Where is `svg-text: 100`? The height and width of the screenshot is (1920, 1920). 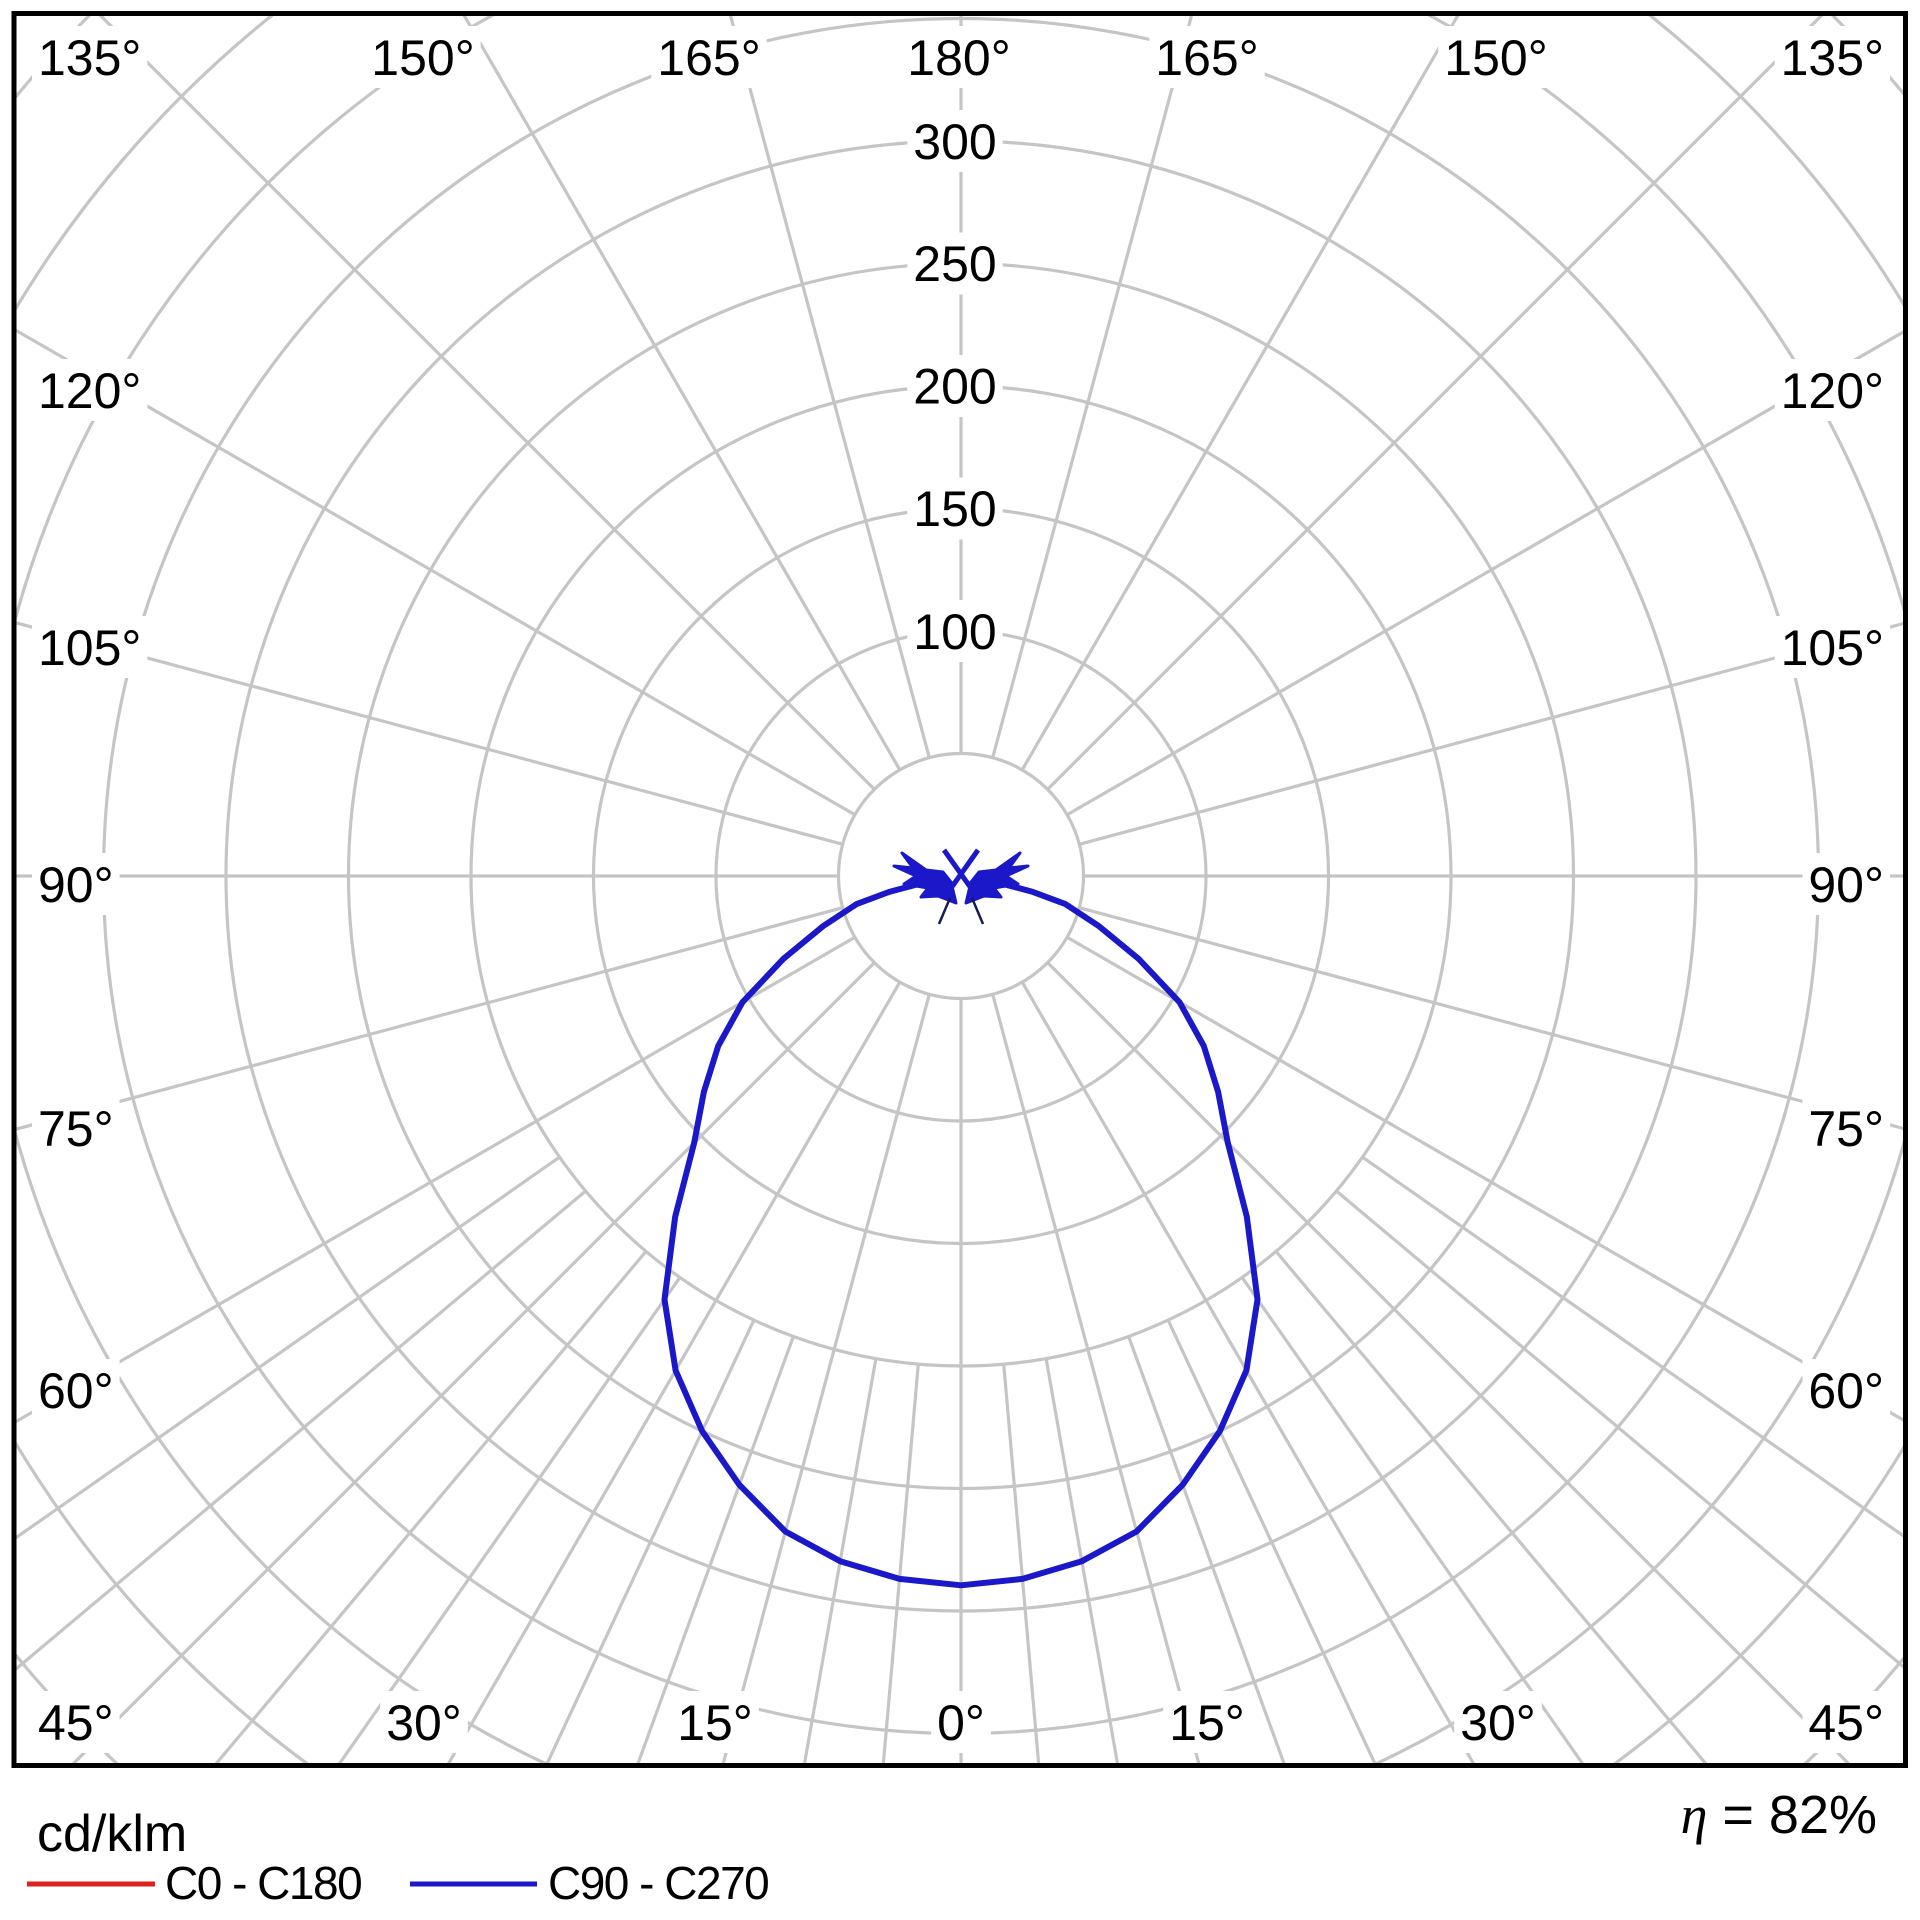 svg-text: 100 is located at coordinates (954, 632).